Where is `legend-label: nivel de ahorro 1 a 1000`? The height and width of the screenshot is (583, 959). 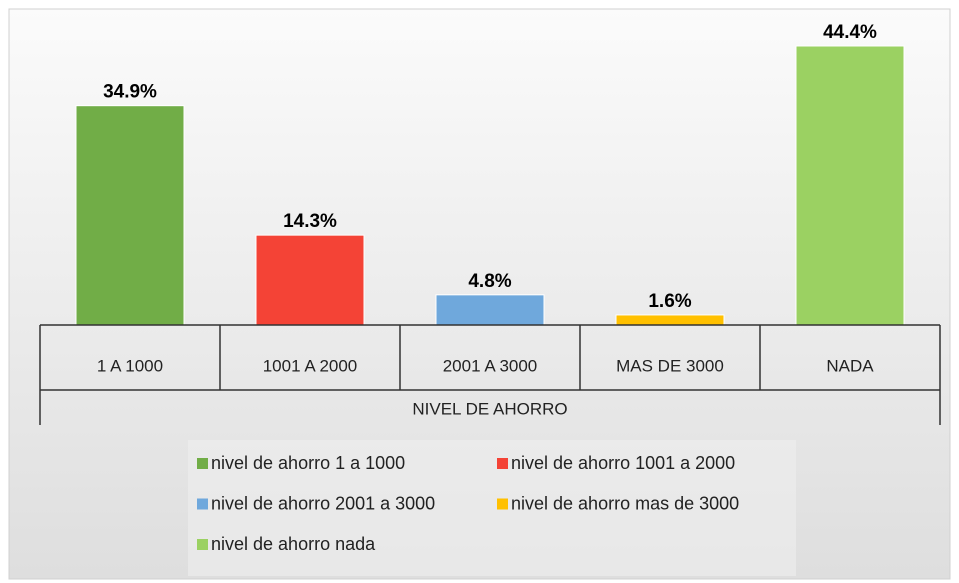
legend-label: nivel de ahorro 1 a 1000 is located at coordinates (308, 463).